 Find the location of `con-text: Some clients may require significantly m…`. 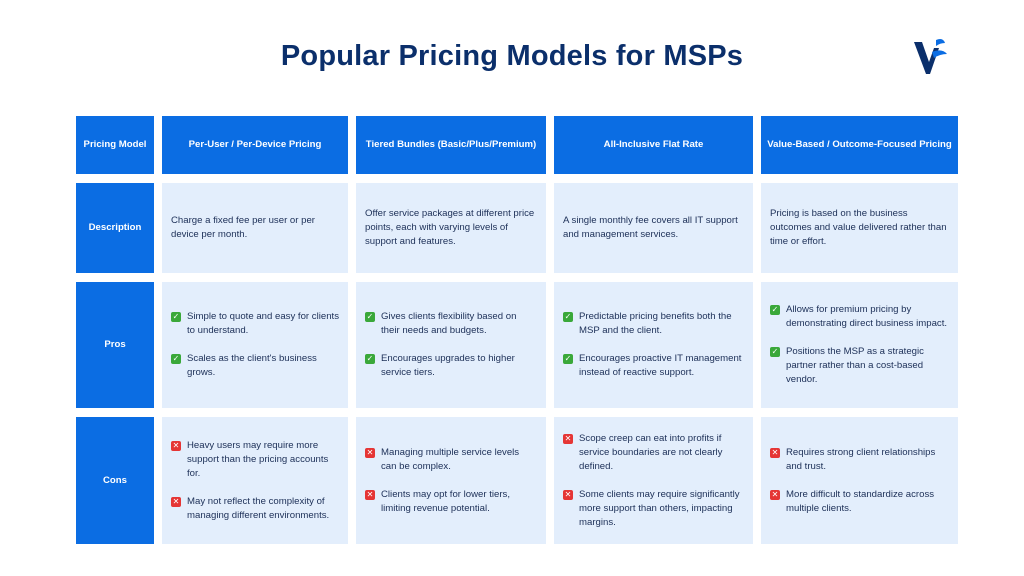

con-text: Some clients may require significantly m… is located at coordinates (659, 508).